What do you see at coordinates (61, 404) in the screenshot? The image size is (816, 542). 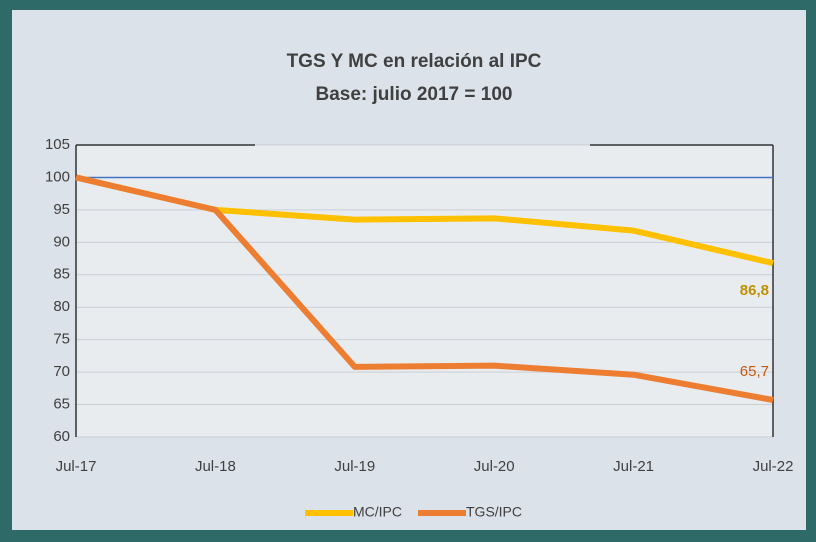 I see `y-tick-label: 65` at bounding box center [61, 404].